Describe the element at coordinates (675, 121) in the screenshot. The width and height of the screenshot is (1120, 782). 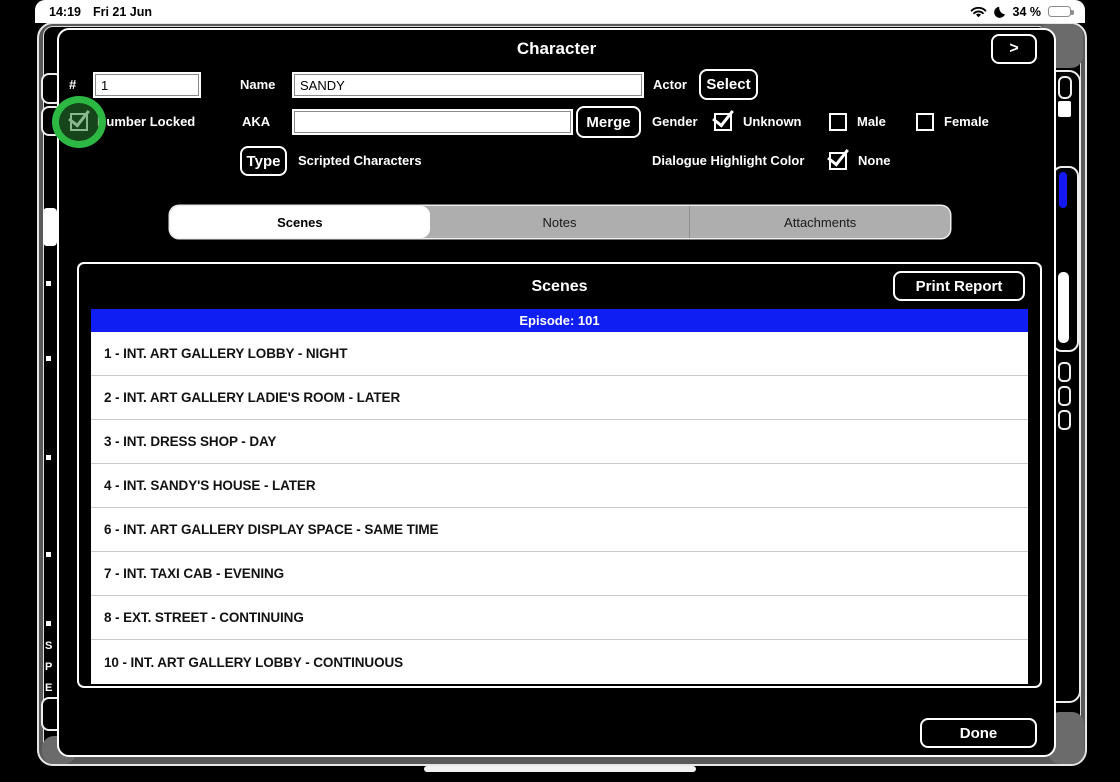
I see `gender-label: Gender` at that location.